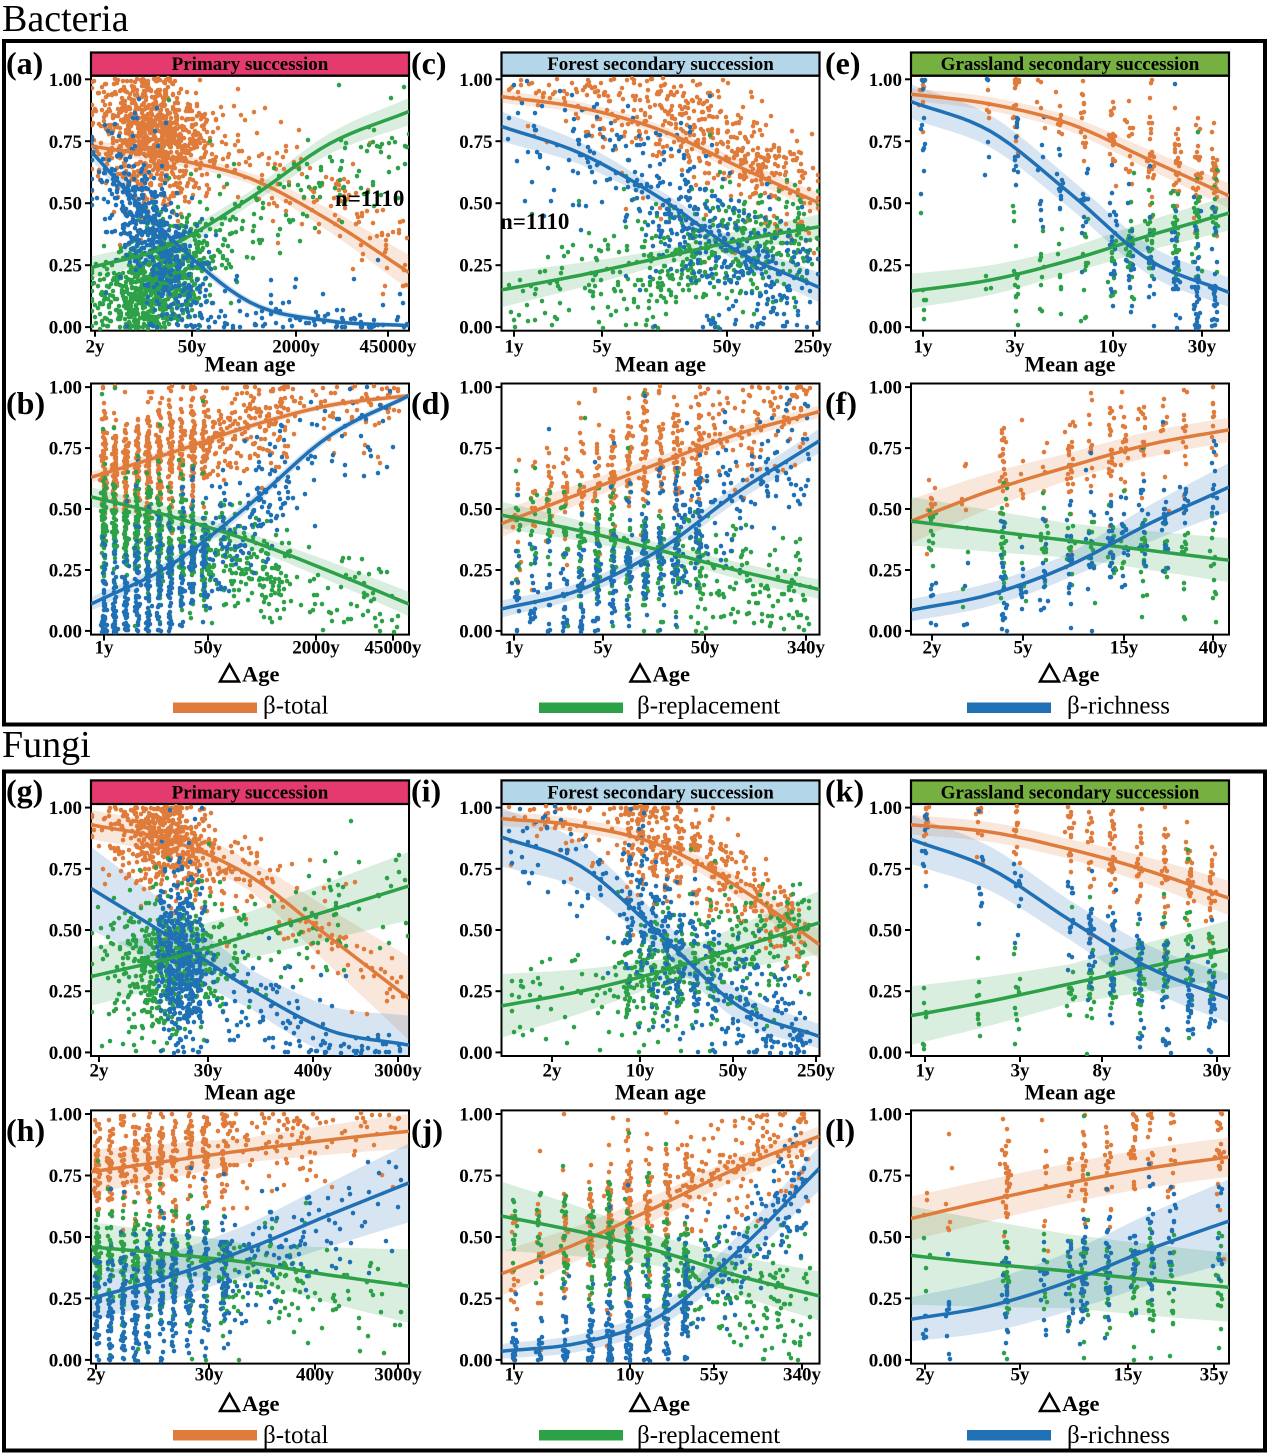 Image resolution: width=1269 pixels, height=1456 pixels. What do you see at coordinates (844, 791) in the screenshot?
I see `svg-text: (k)` at bounding box center [844, 791].